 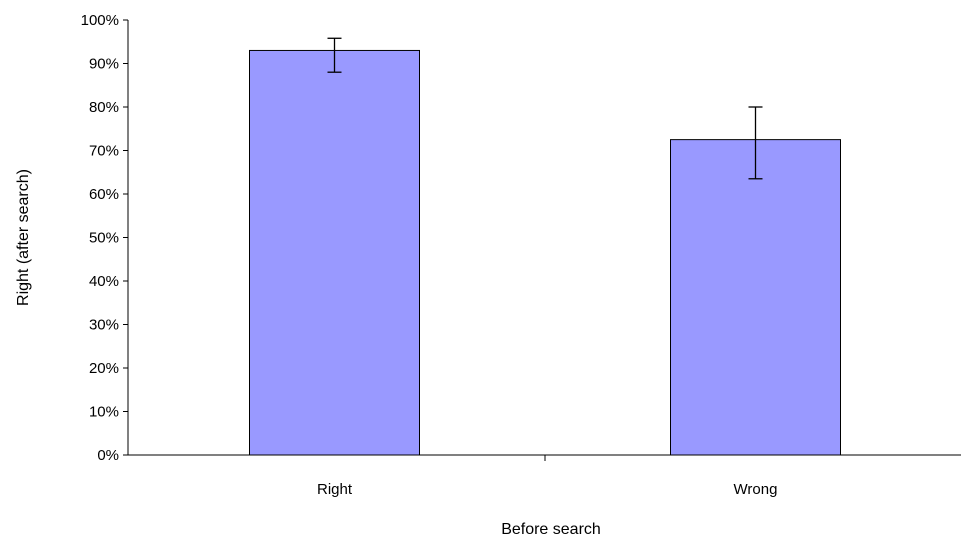 I want to click on x-axis-title: Before search, so click(x=551, y=529).